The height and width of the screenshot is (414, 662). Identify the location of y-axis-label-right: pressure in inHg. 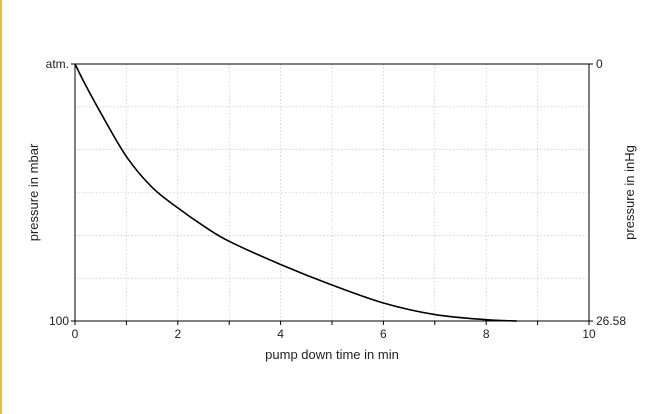
(629, 192).